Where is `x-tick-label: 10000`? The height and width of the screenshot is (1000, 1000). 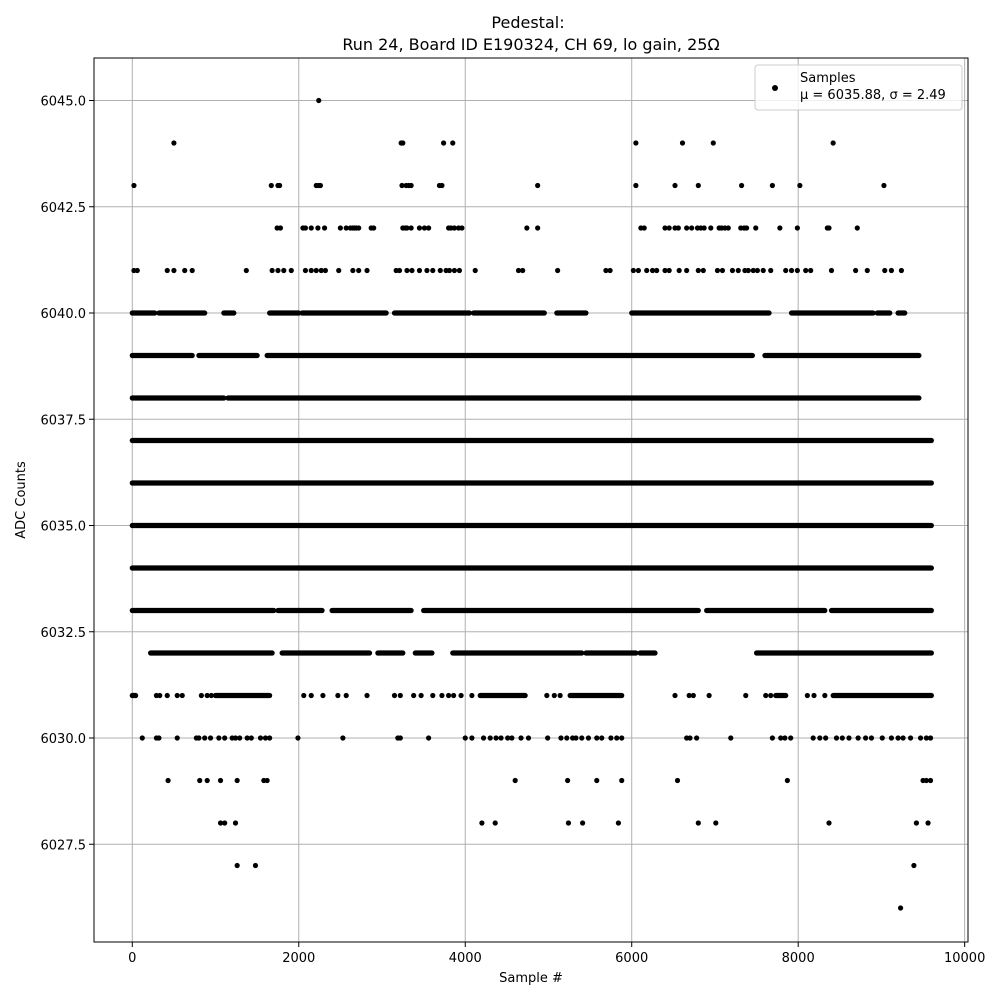 x-tick-label: 10000 is located at coordinates (964, 958).